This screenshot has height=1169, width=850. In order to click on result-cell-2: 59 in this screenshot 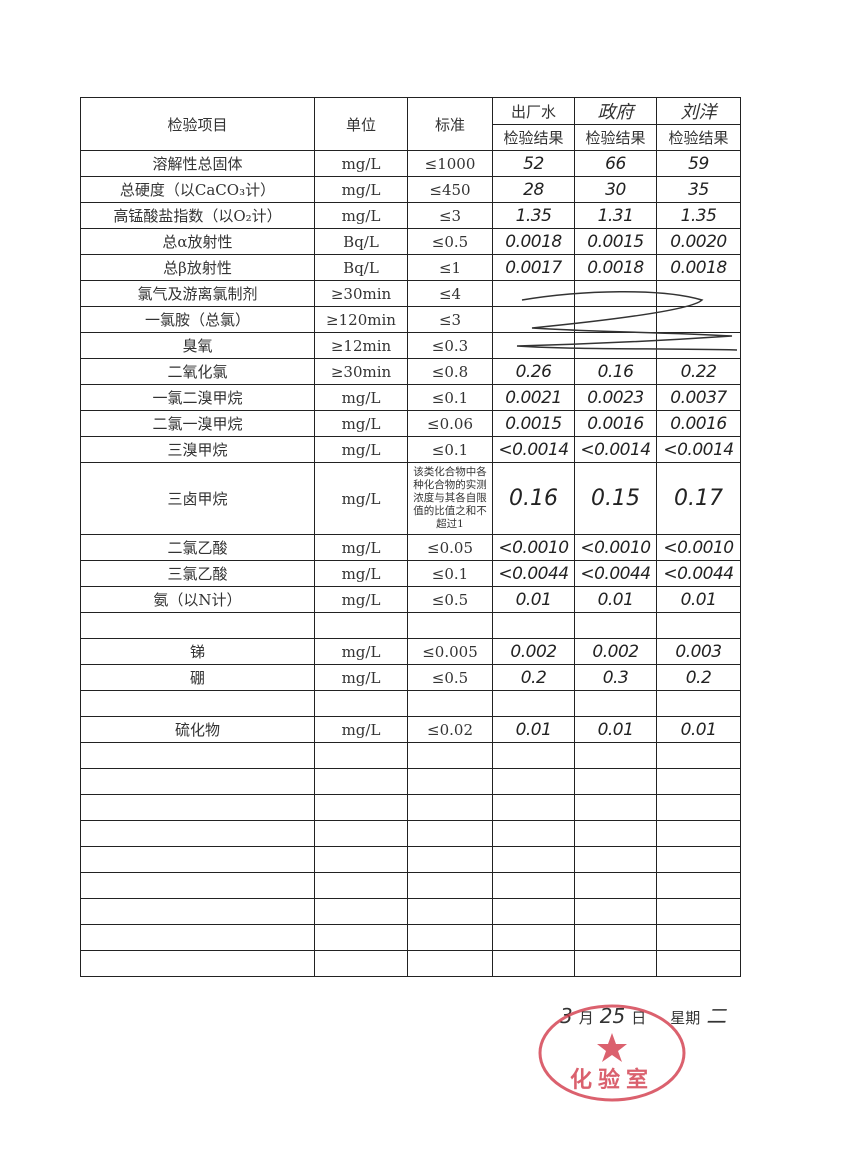, I will do `click(698, 163)`.